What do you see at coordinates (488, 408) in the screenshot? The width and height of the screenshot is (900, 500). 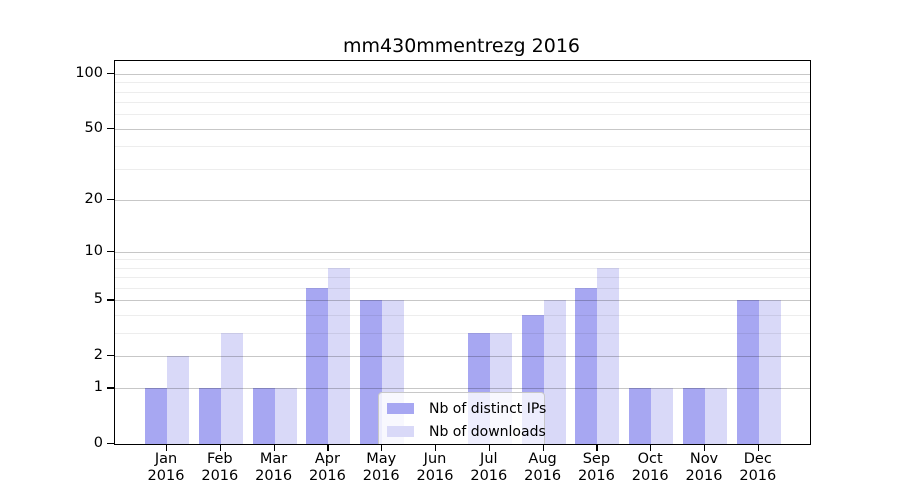 I see `legend-label: Nb of distinct IPs` at bounding box center [488, 408].